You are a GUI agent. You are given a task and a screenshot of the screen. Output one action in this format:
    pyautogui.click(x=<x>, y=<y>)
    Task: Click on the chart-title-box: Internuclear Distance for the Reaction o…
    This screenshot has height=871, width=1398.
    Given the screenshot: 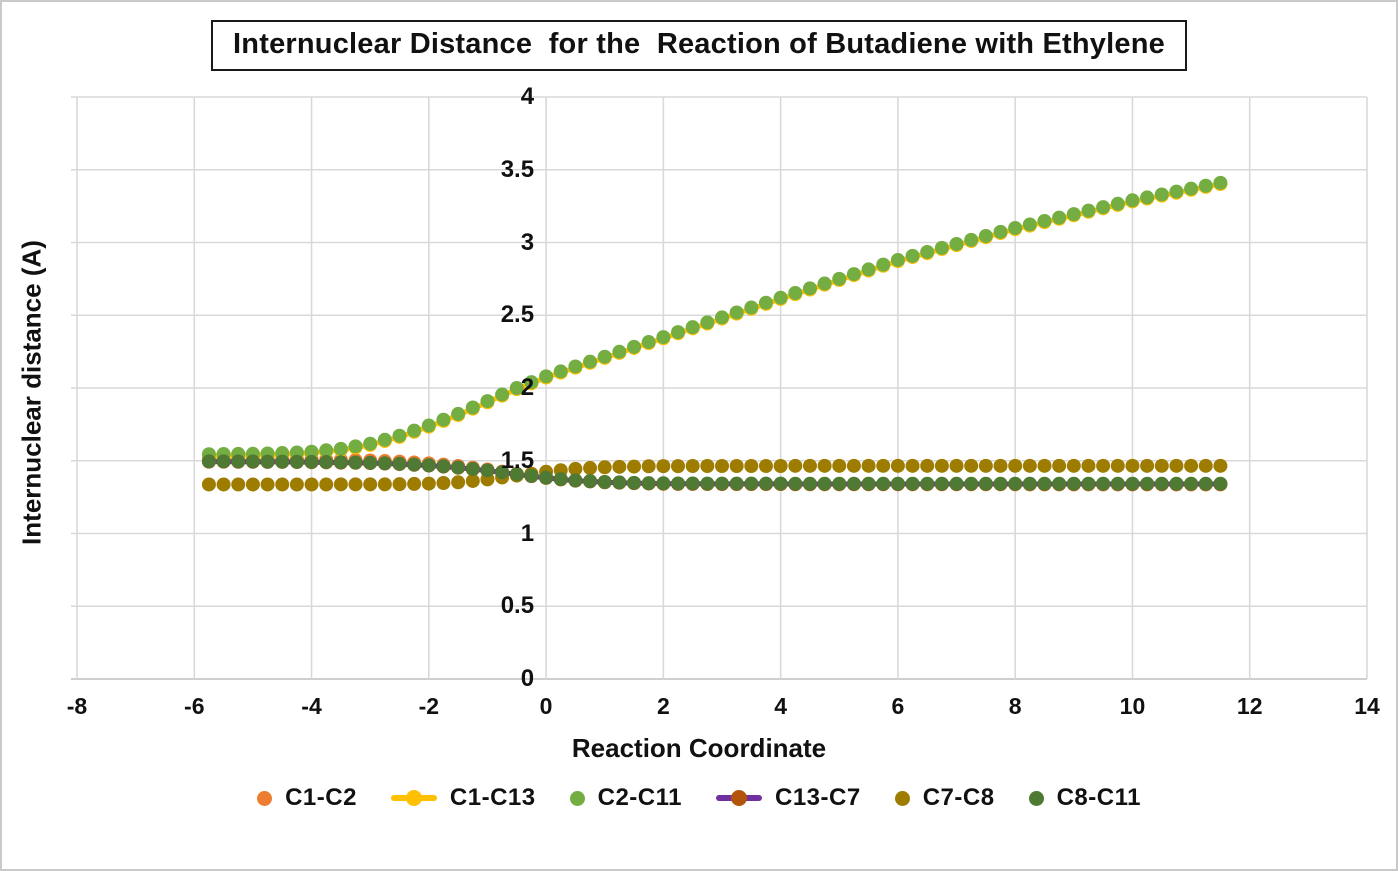 What is the action you would take?
    pyautogui.click(x=699, y=45)
    